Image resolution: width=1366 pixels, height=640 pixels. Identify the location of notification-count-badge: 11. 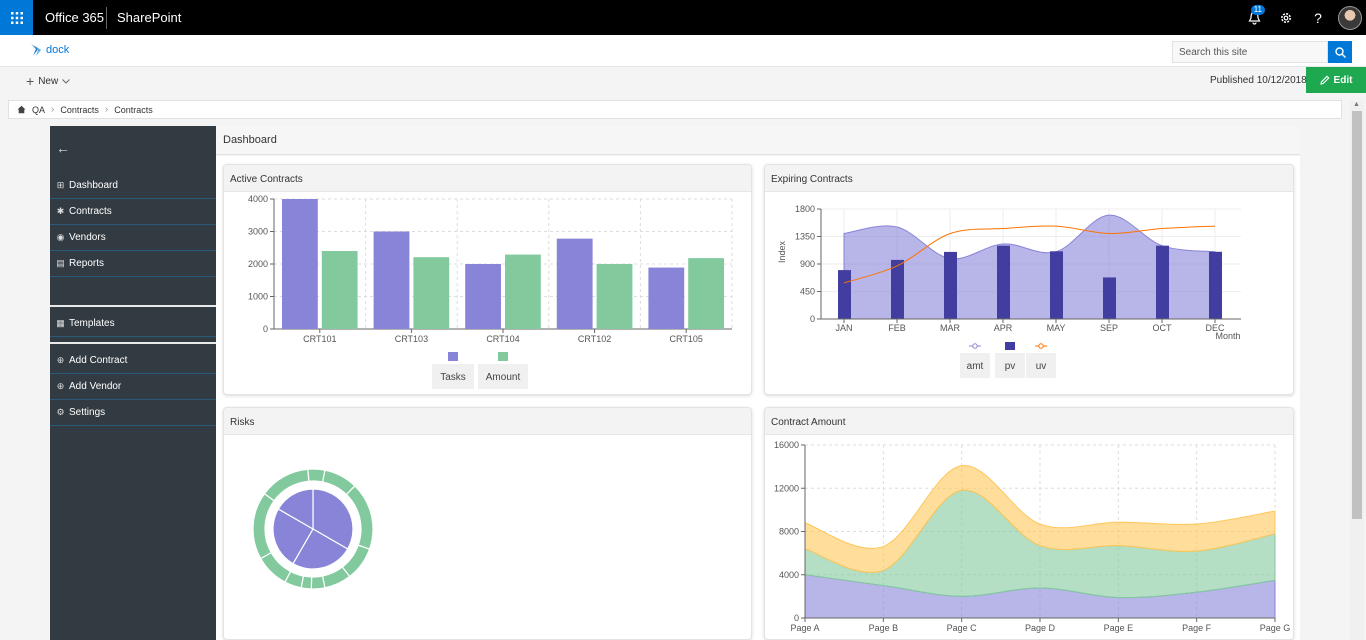
(1257, 10).